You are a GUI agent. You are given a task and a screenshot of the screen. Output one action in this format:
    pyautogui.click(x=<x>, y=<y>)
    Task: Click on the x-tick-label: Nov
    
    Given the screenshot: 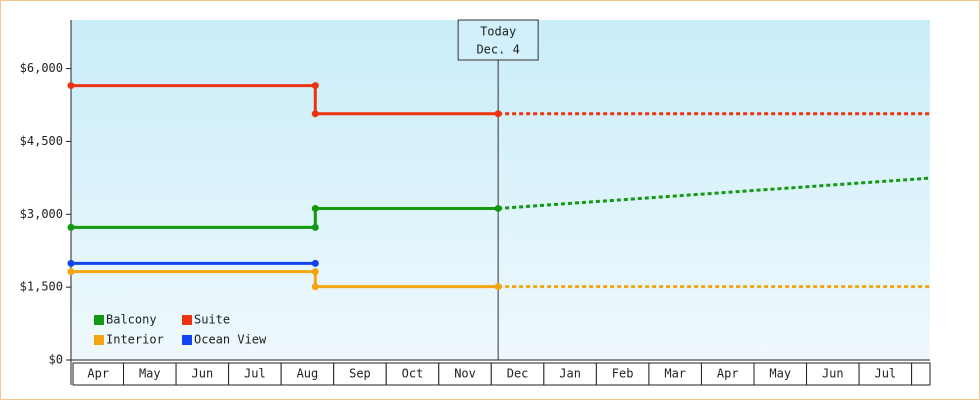 What is the action you would take?
    pyautogui.click(x=465, y=374)
    